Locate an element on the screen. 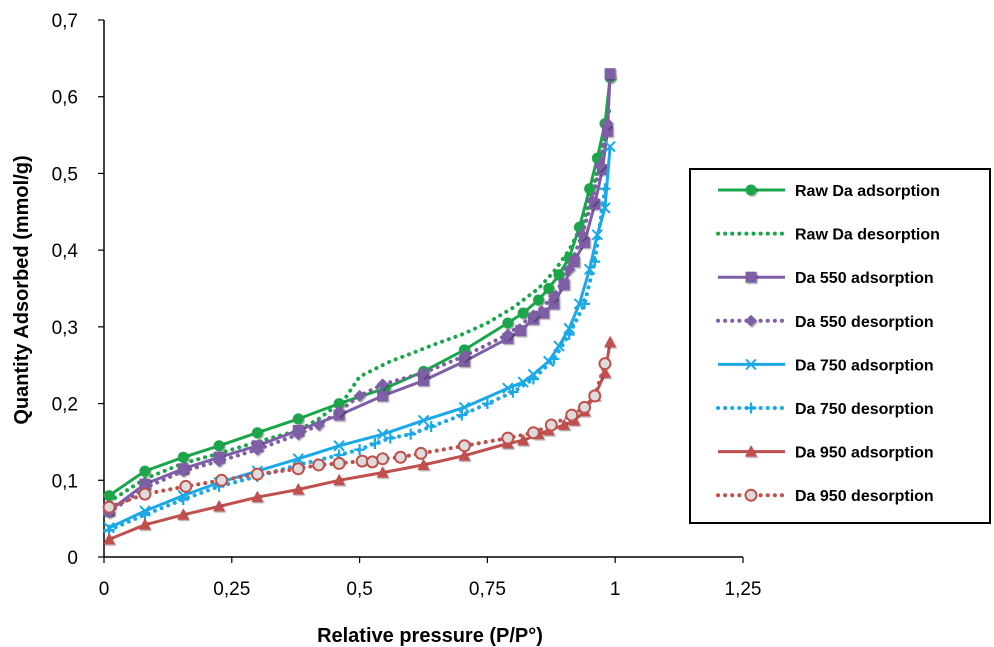 The image size is (994, 647). legend-item: Da 550 adsorption is located at coordinates (826, 278).